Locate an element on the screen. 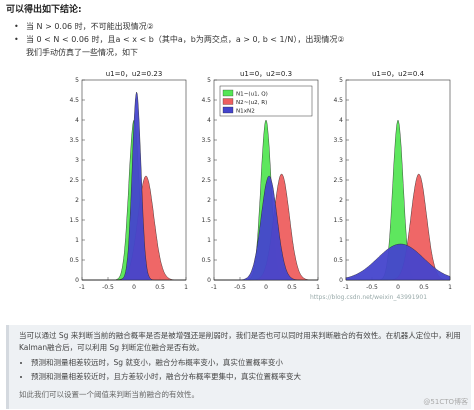 This screenshot has width=474, height=410. legend-label: N2~(u2, R) is located at coordinates (251, 103).